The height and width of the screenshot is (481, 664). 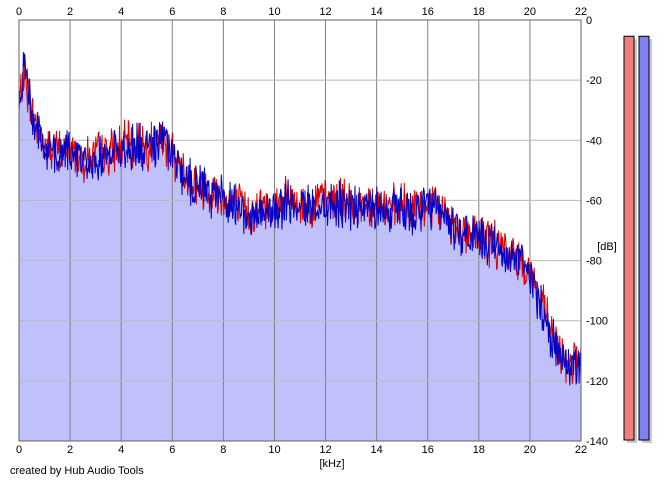 What do you see at coordinates (77, 471) in the screenshot?
I see `credit-text: created by Hub Audio Tools` at bounding box center [77, 471].